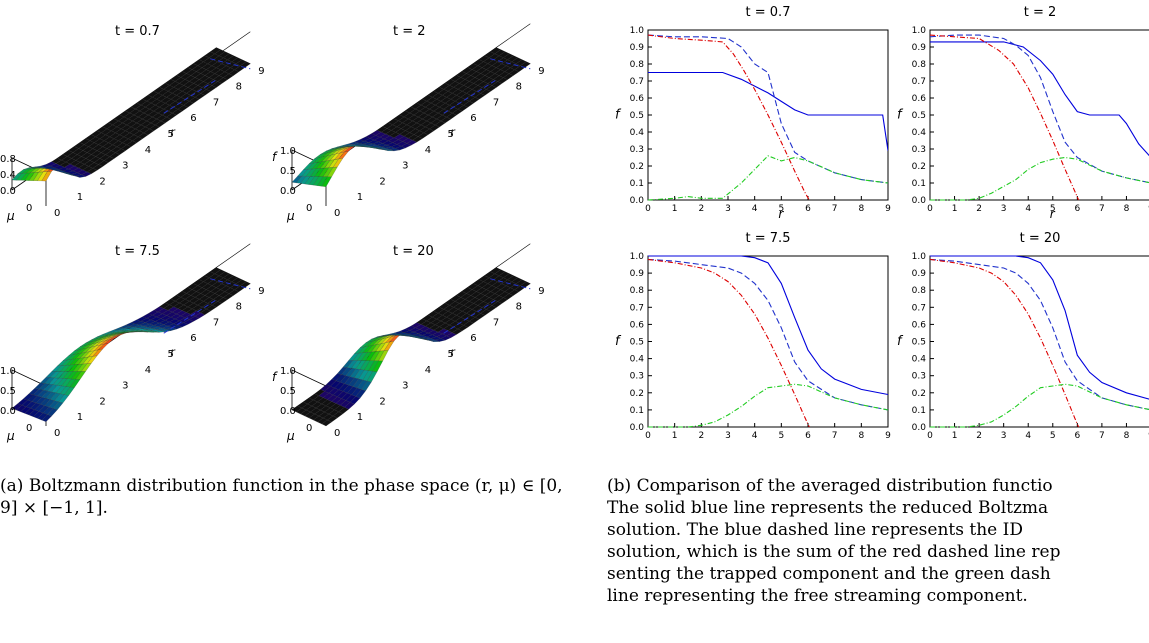  Describe the element at coordinates (768, 238) in the screenshot. I see `line-chart-title-3: t = 7.5` at that location.